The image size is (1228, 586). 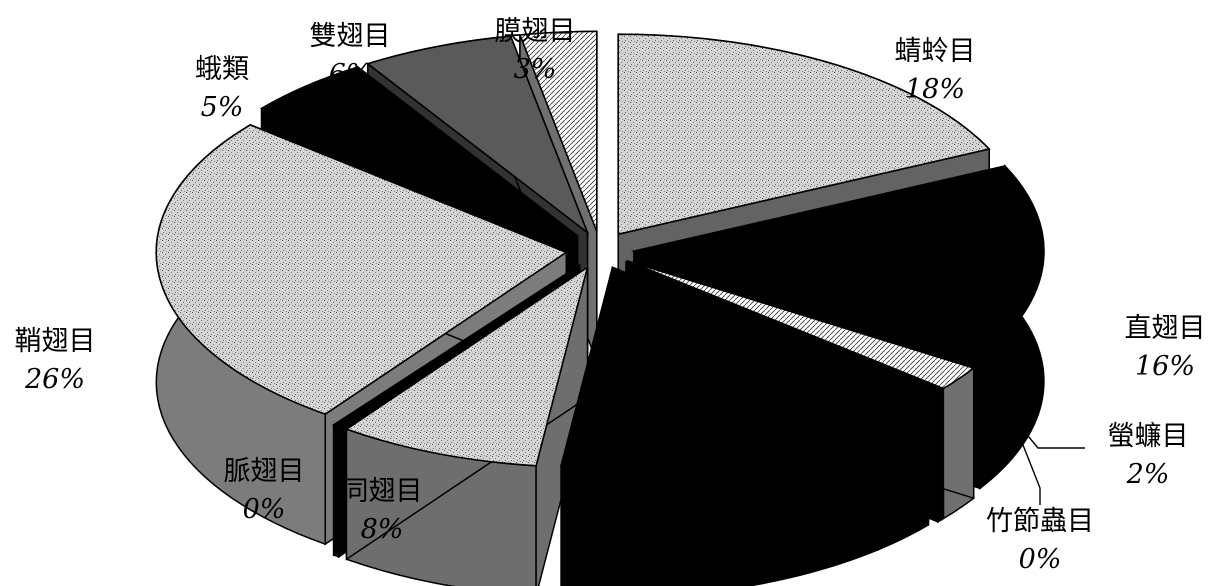 I want to click on slice-label-9: 雙翅目 6%, so click(x=350, y=55).